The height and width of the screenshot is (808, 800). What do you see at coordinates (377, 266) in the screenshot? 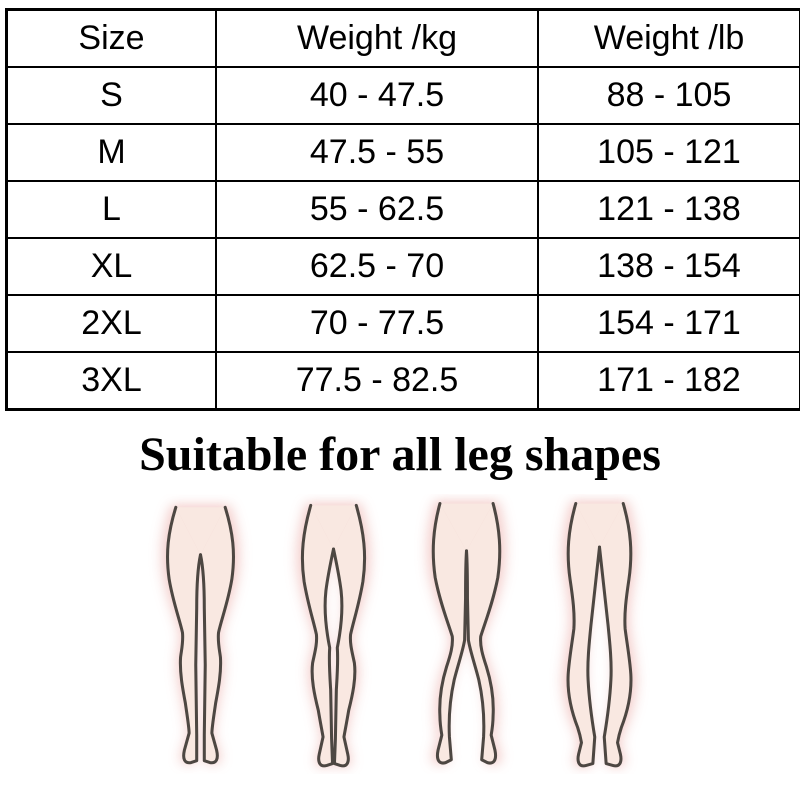
I see `weight-cell: 62.5 - 70` at bounding box center [377, 266].